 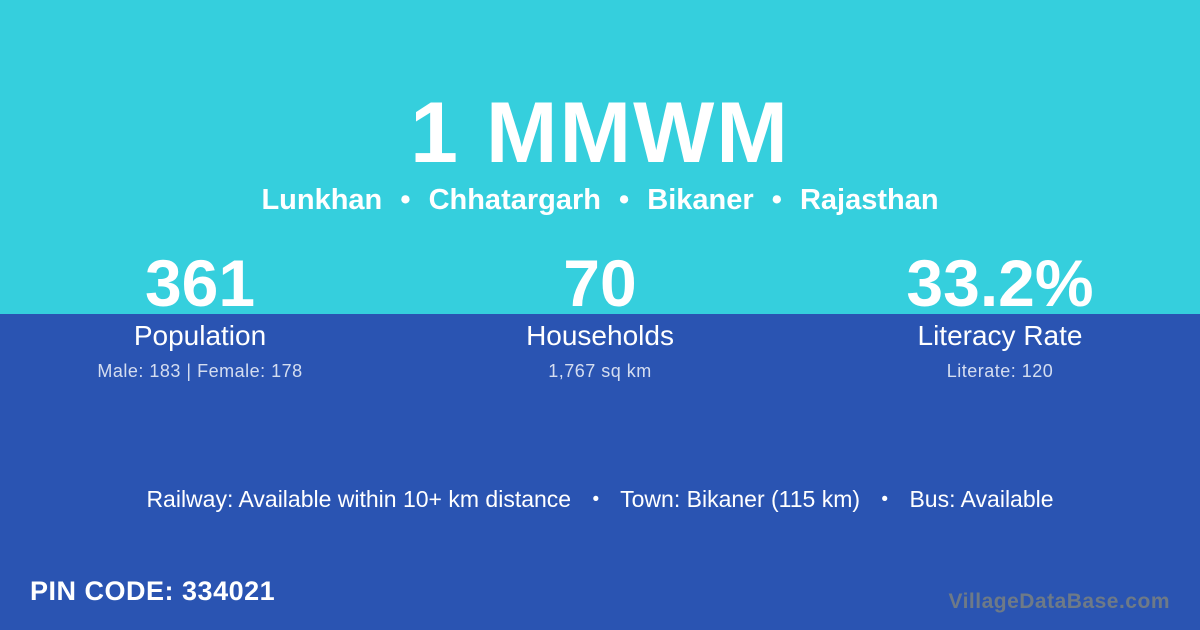 I want to click on pin-code-value: 334021, so click(x=229, y=591).